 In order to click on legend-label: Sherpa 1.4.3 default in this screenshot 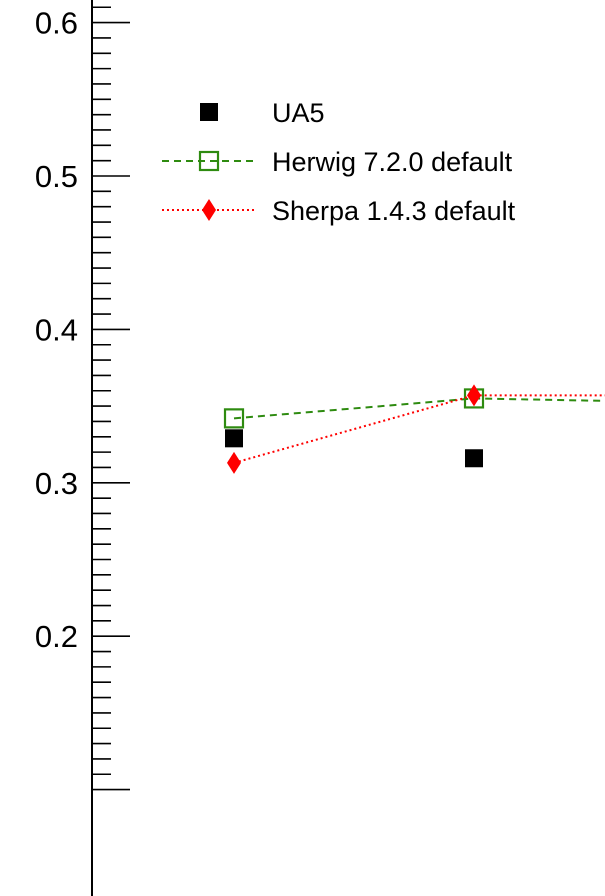, I will do `click(394, 211)`.